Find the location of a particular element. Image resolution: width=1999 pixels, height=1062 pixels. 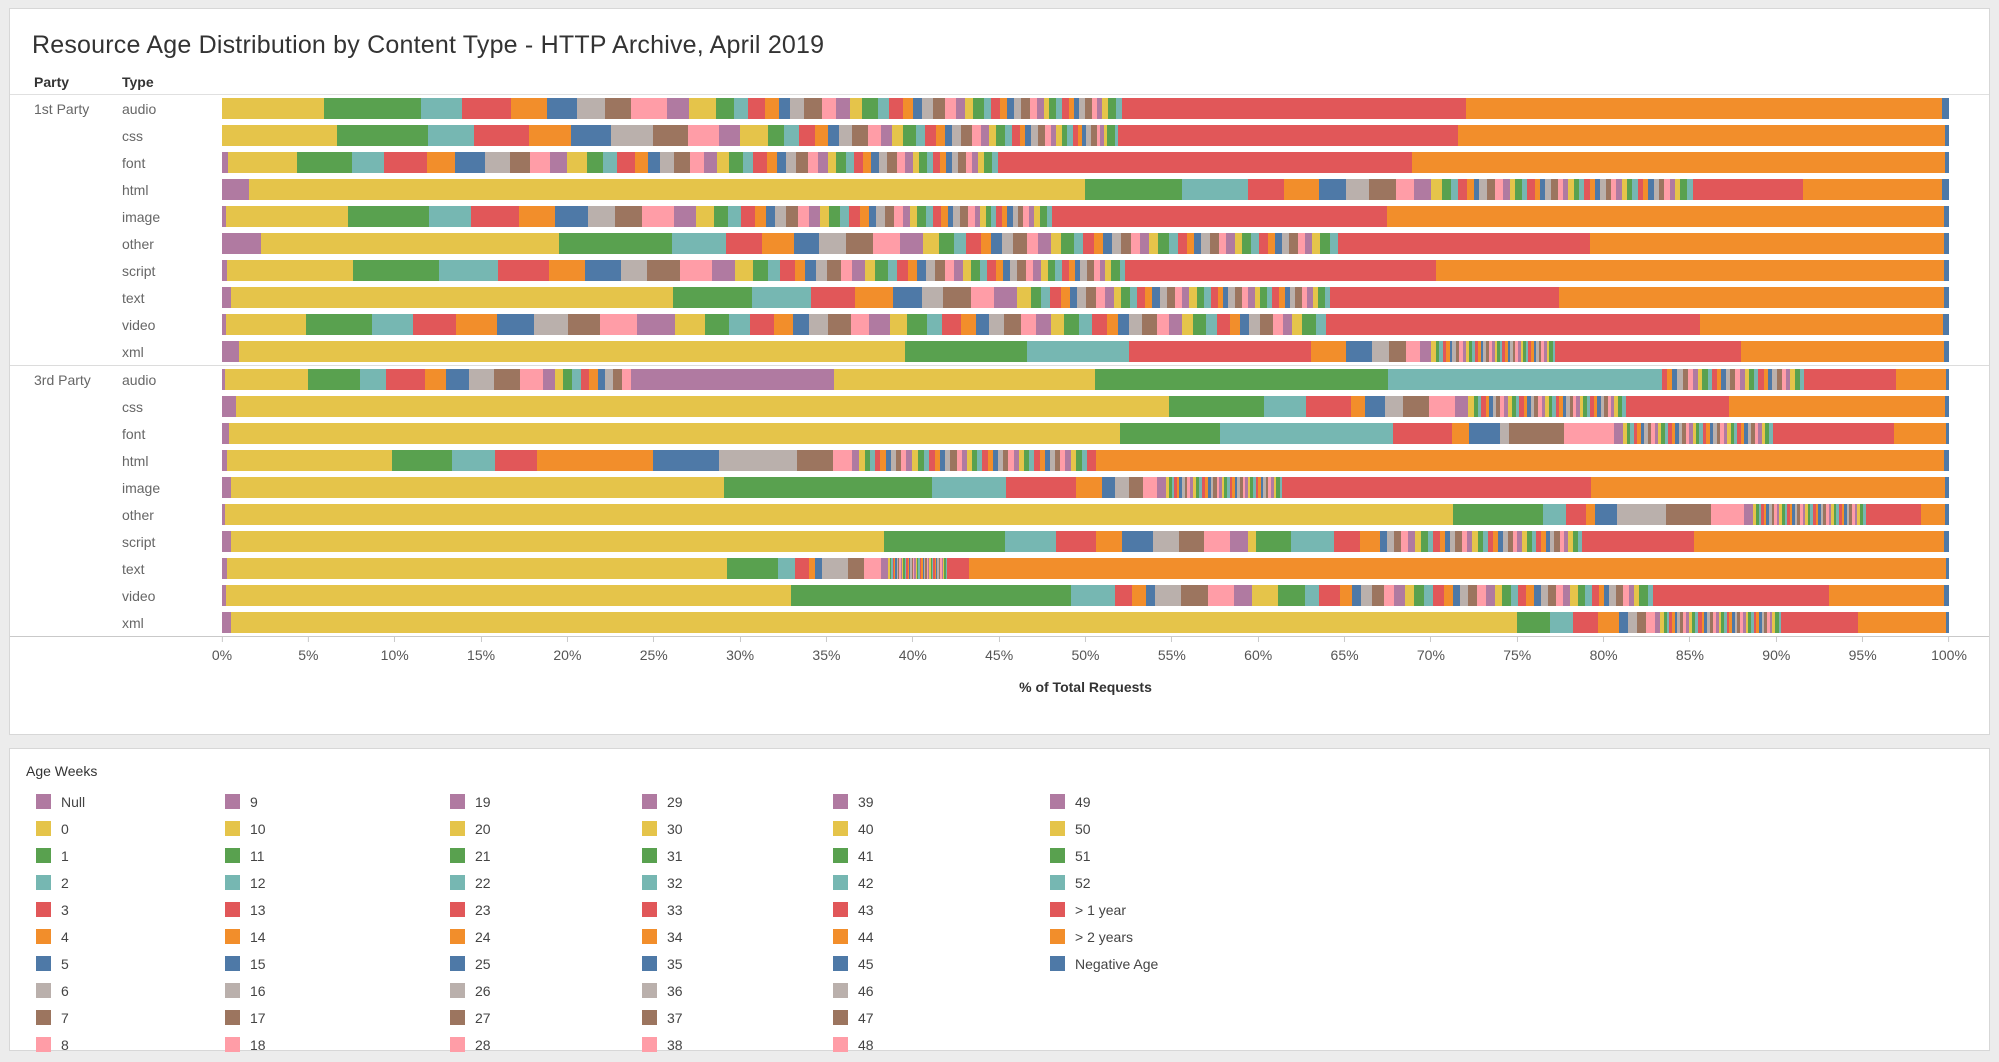

type-label: video is located at coordinates (139, 324).